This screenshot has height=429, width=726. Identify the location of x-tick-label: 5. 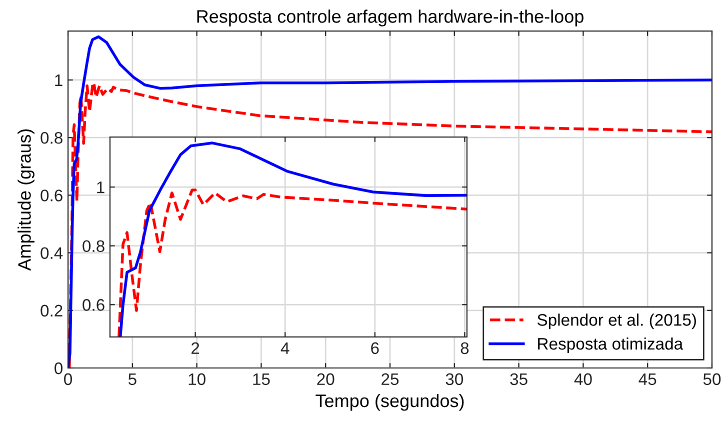
(132, 379).